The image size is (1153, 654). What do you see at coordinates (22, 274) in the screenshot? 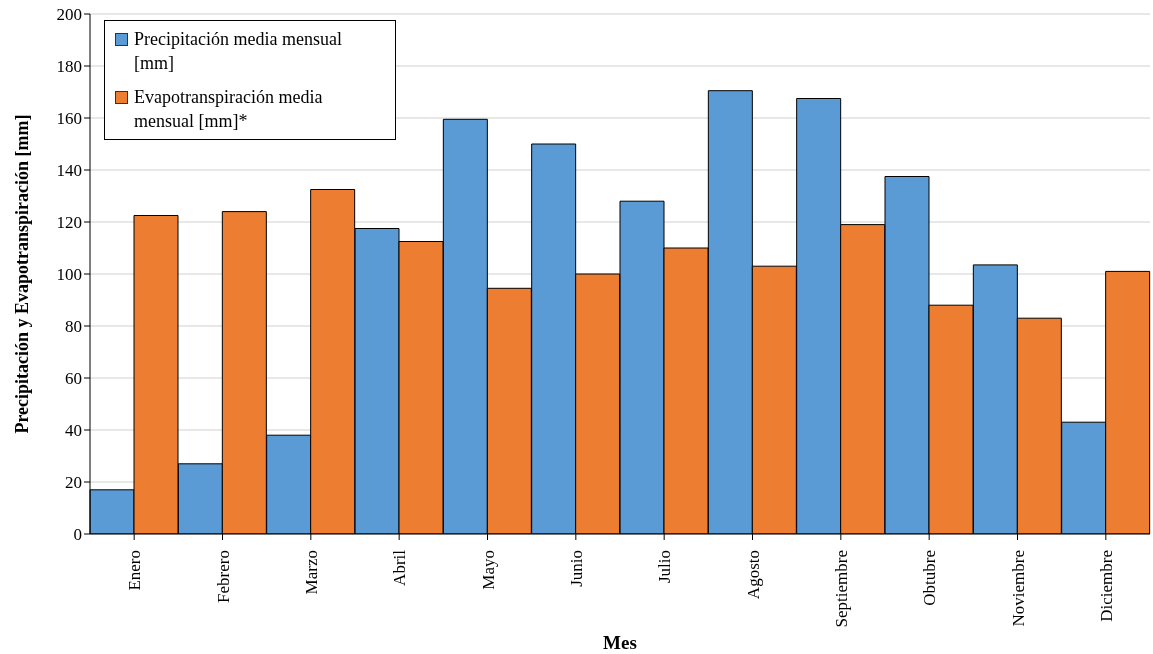
I see `y-axis-title: Precipitación y Evapotranspiración [mm]` at bounding box center [22, 274].